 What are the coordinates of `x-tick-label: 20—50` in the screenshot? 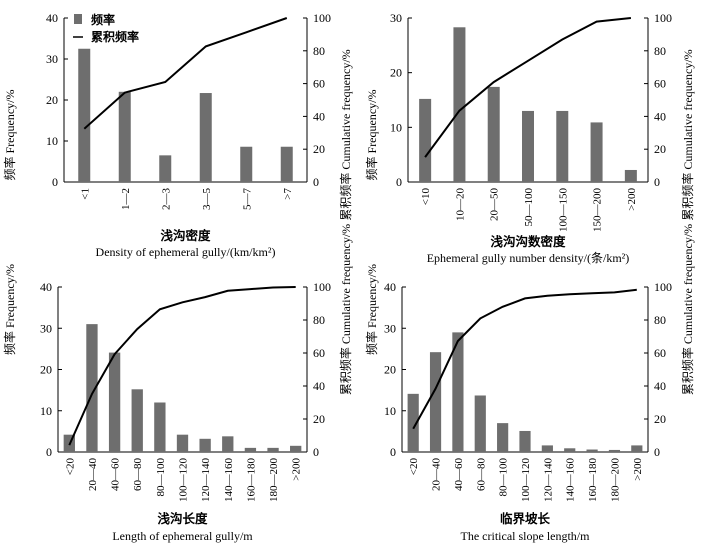 It's located at (495, 205).